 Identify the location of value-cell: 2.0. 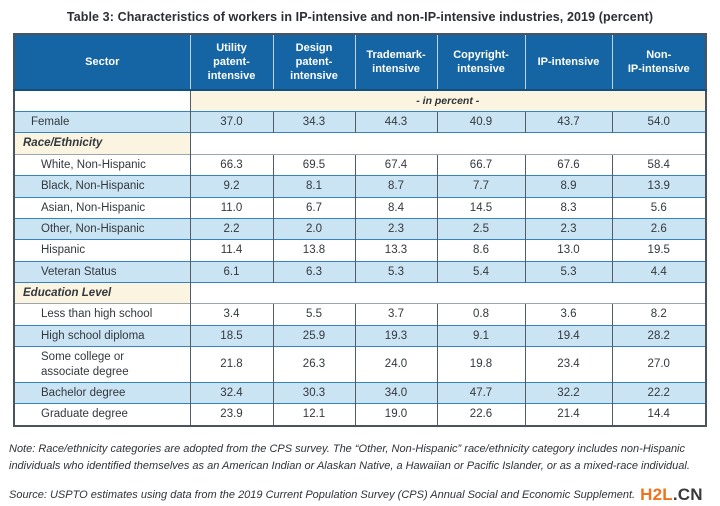
(313, 228).